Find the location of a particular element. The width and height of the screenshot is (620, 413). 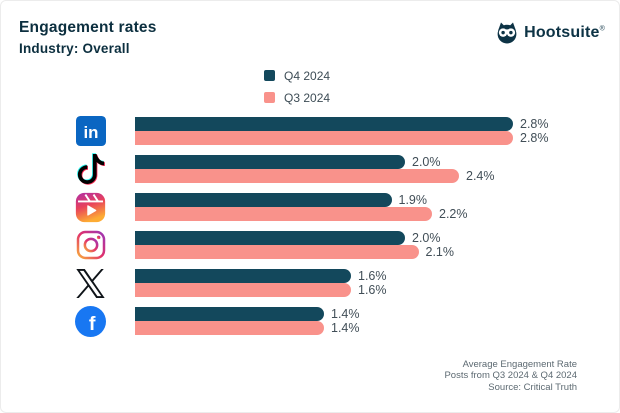

legend-item-q3: Q3 2024 is located at coordinates (297, 97).